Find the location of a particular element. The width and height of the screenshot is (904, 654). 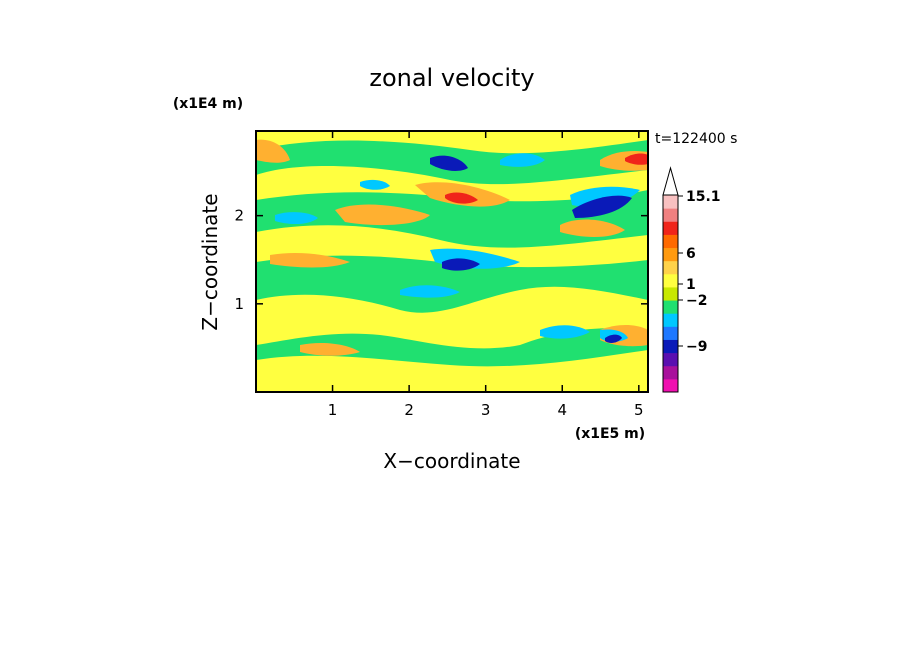

x-tick-label: 2 is located at coordinates (409, 410).